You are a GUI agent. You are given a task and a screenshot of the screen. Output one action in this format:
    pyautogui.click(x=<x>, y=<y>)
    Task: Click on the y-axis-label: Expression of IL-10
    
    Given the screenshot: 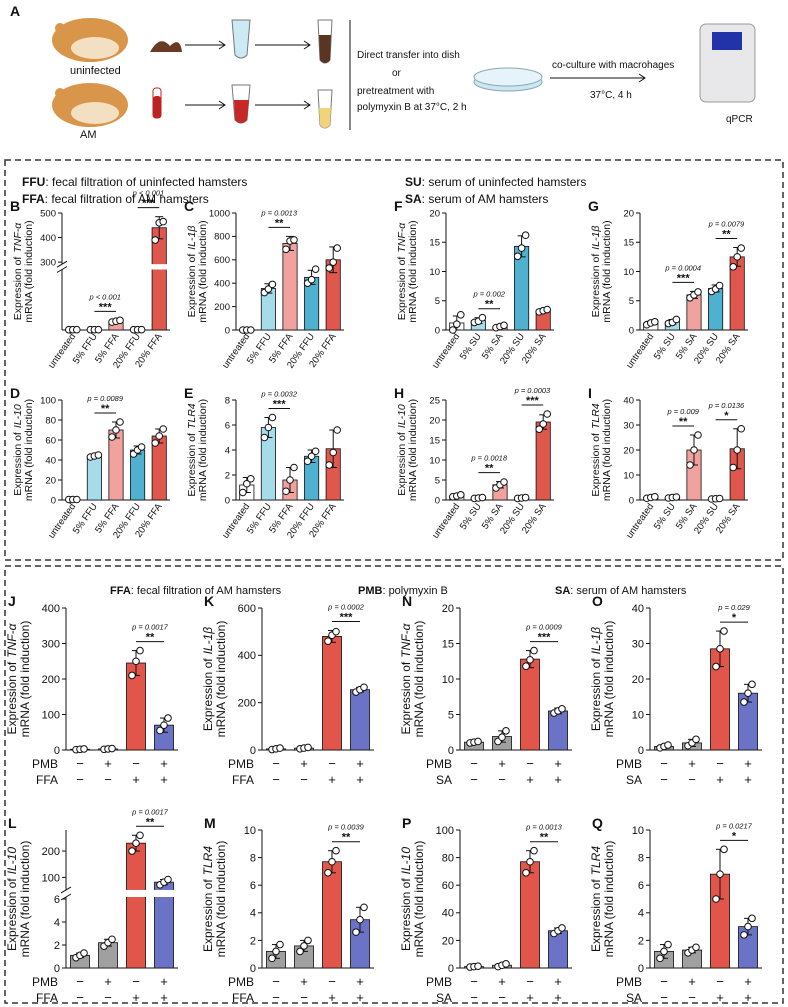 What is the action you would take?
    pyautogui.click(x=18, y=450)
    